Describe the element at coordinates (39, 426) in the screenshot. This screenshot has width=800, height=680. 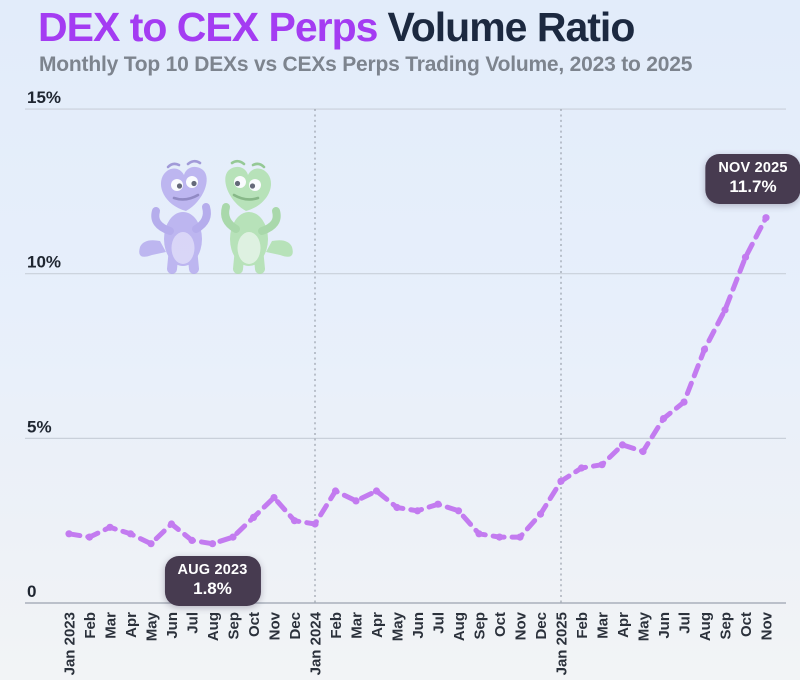
I see `y-tick-label: 5%` at that location.